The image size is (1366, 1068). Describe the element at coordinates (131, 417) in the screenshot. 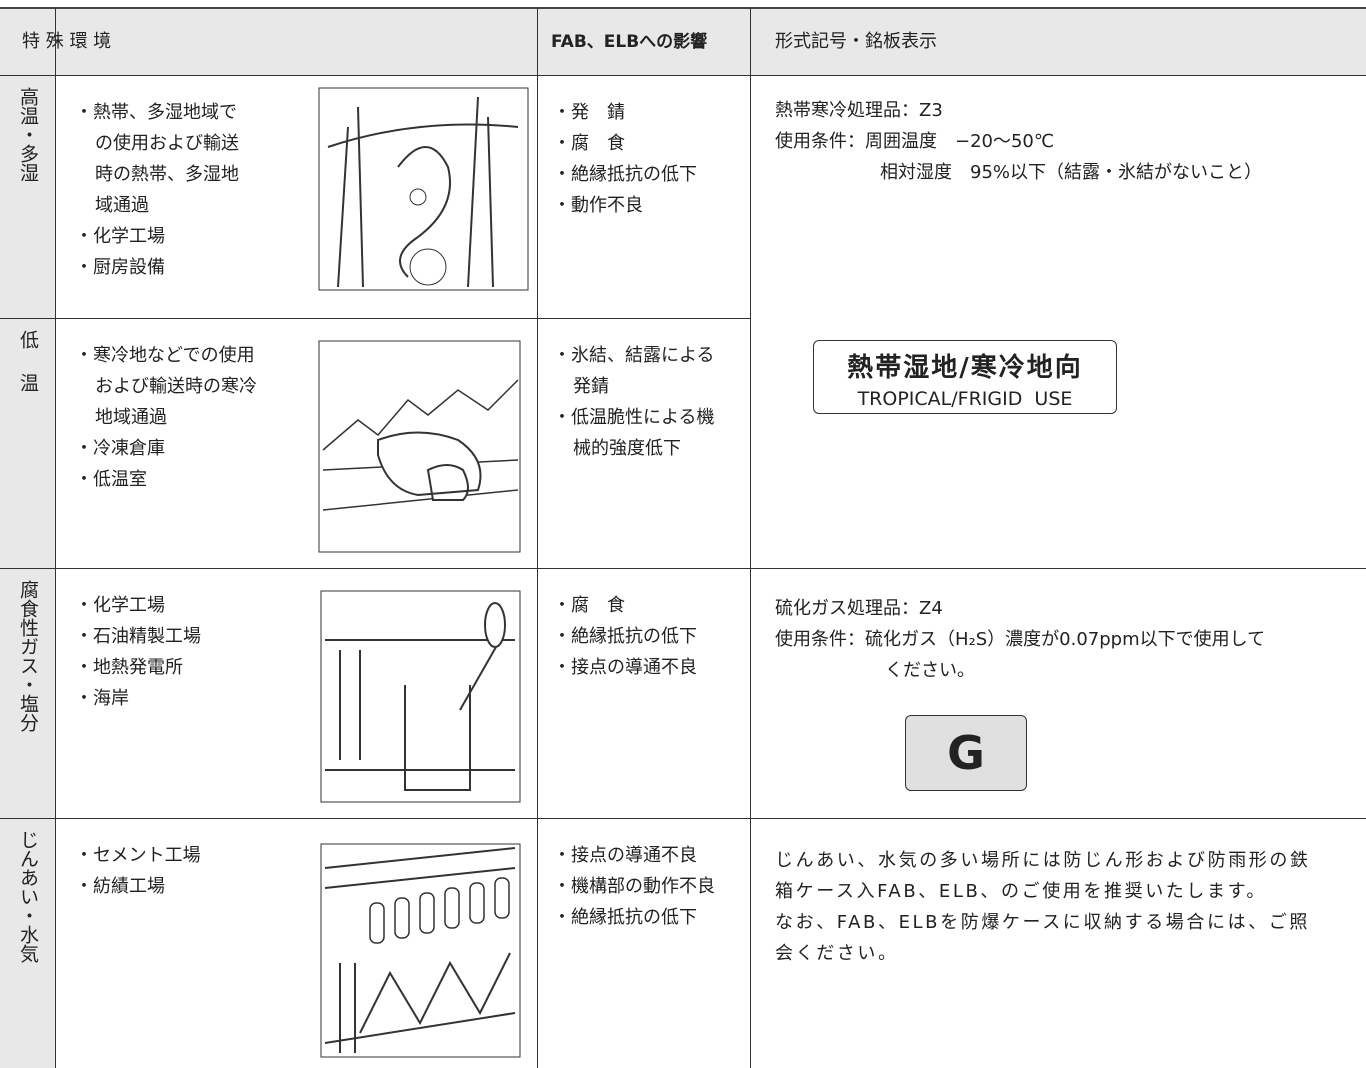

I see `condition-text: 地域通過` at that location.